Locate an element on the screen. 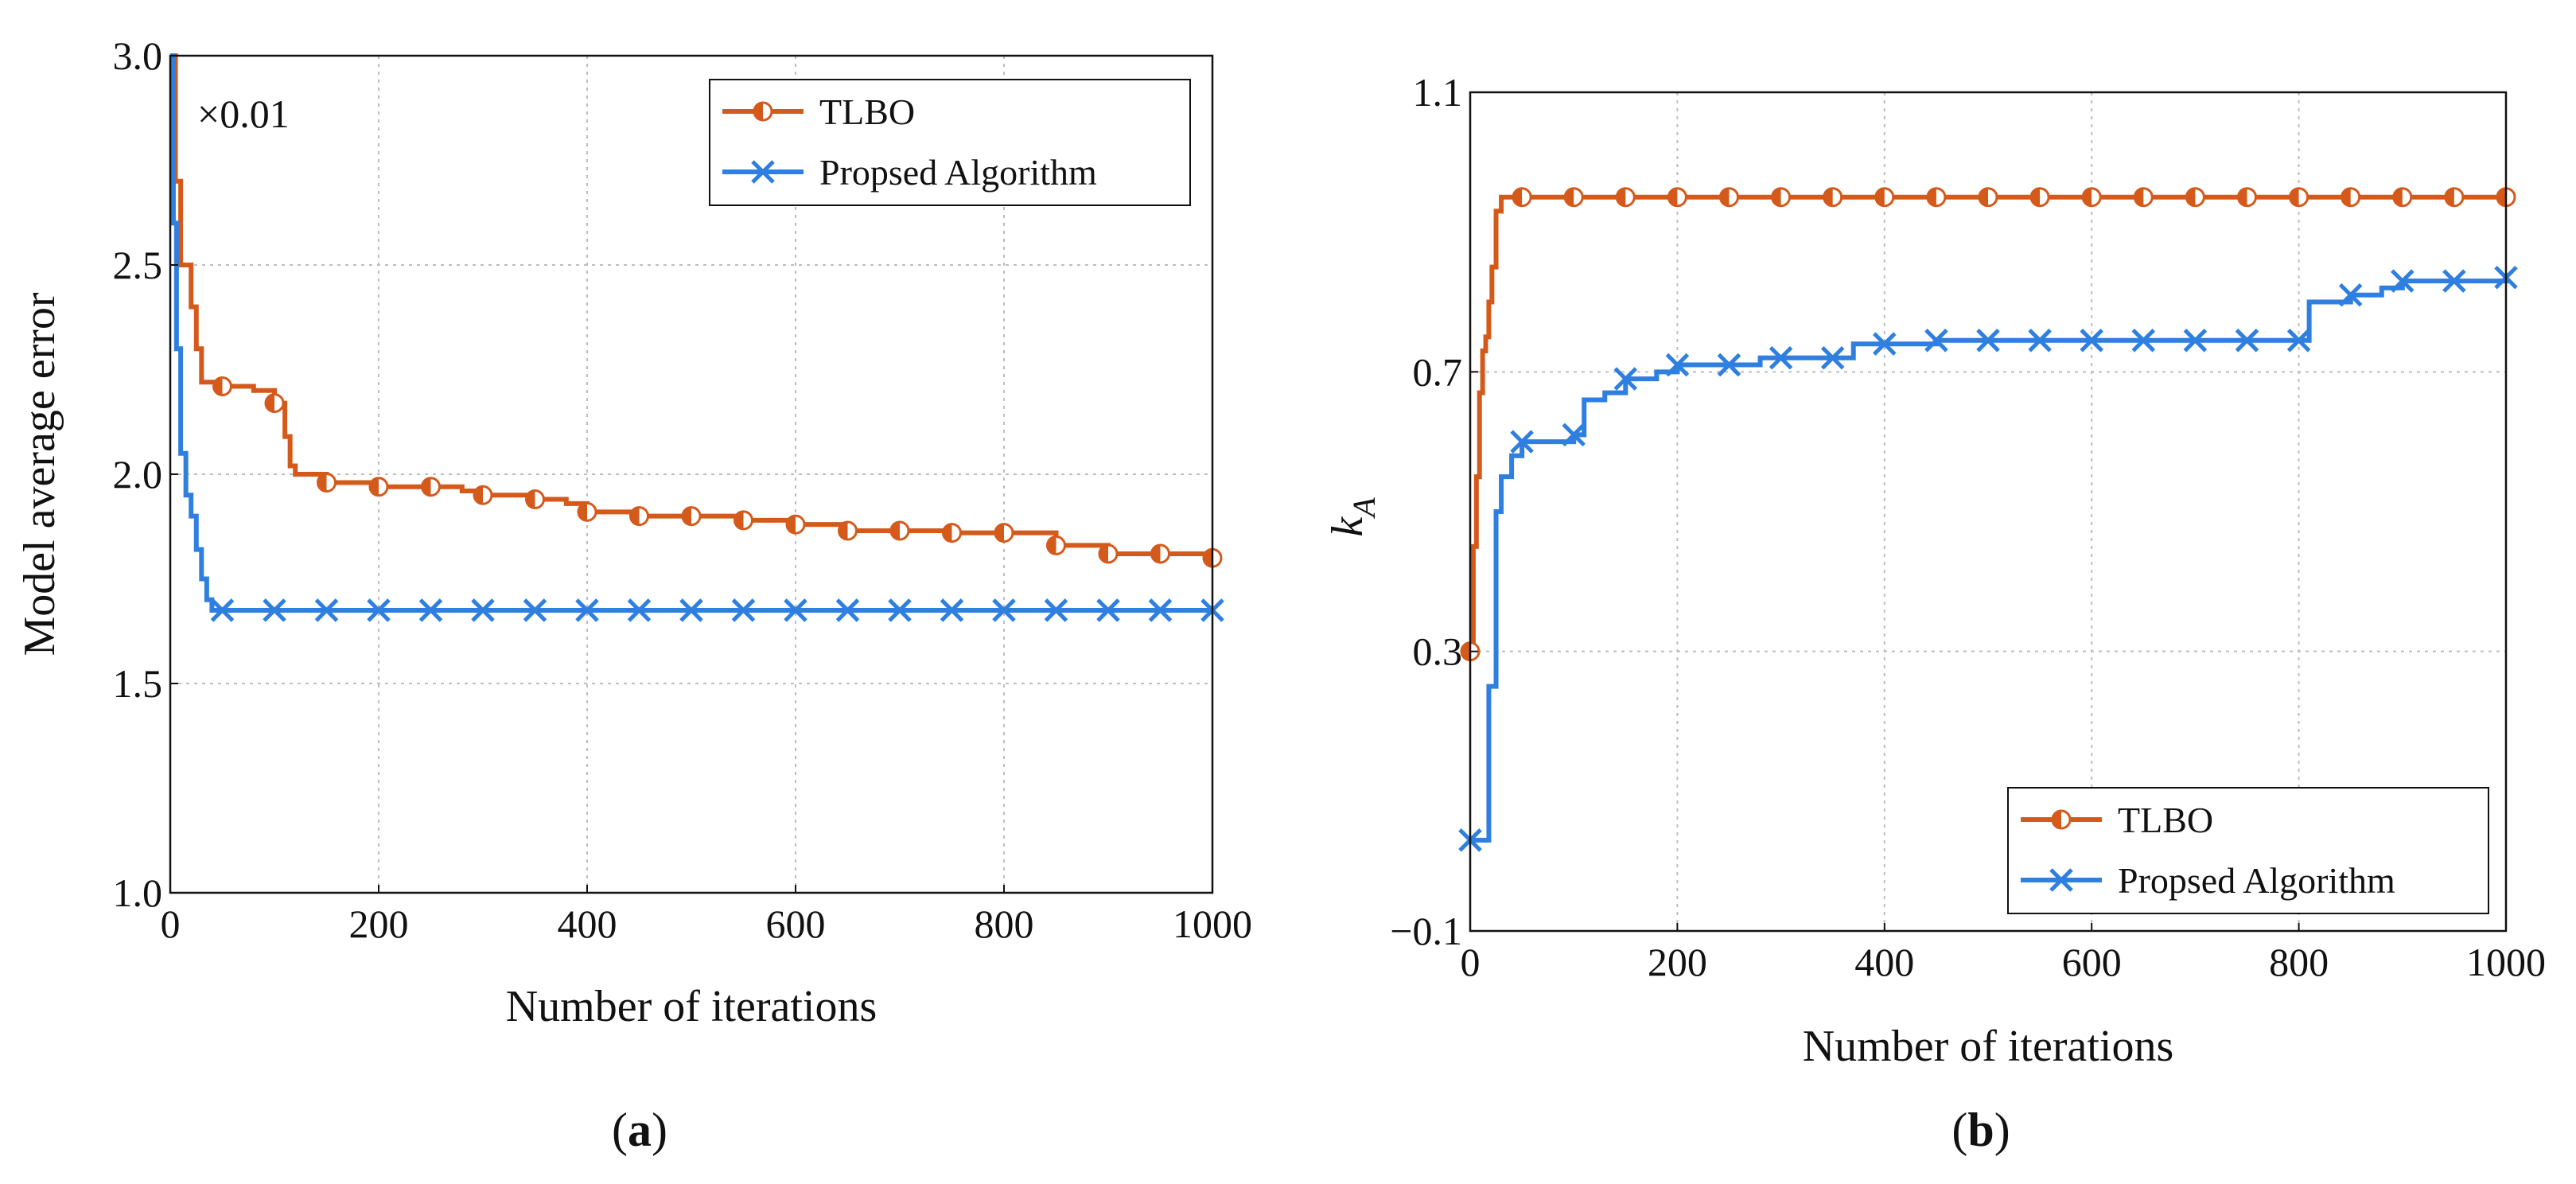 The image size is (2576, 1184). panel-a-legend-box is located at coordinates (950, 142).